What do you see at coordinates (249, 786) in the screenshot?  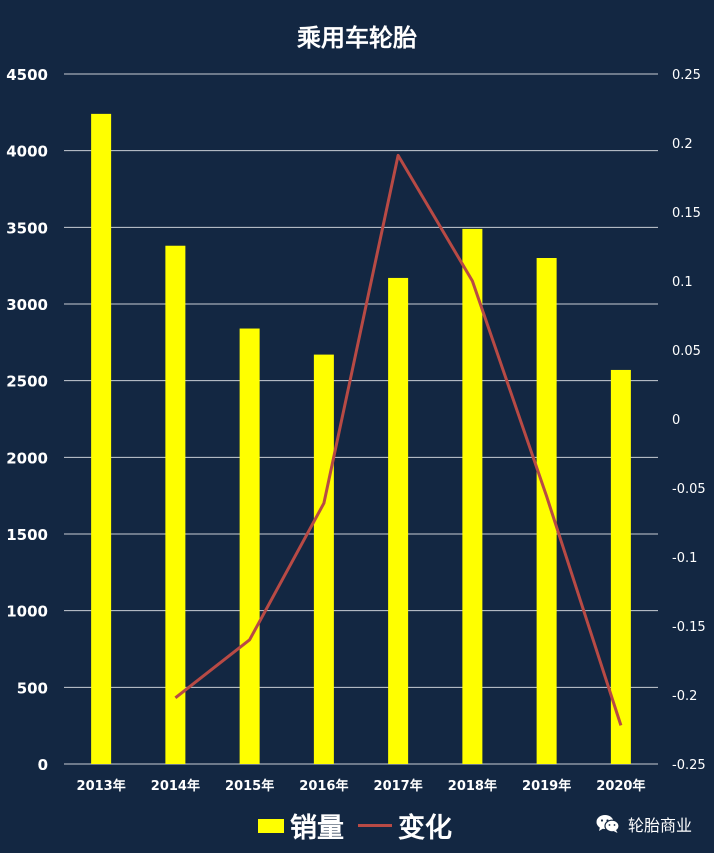 I see `x-tick-label: 2015年` at bounding box center [249, 786].